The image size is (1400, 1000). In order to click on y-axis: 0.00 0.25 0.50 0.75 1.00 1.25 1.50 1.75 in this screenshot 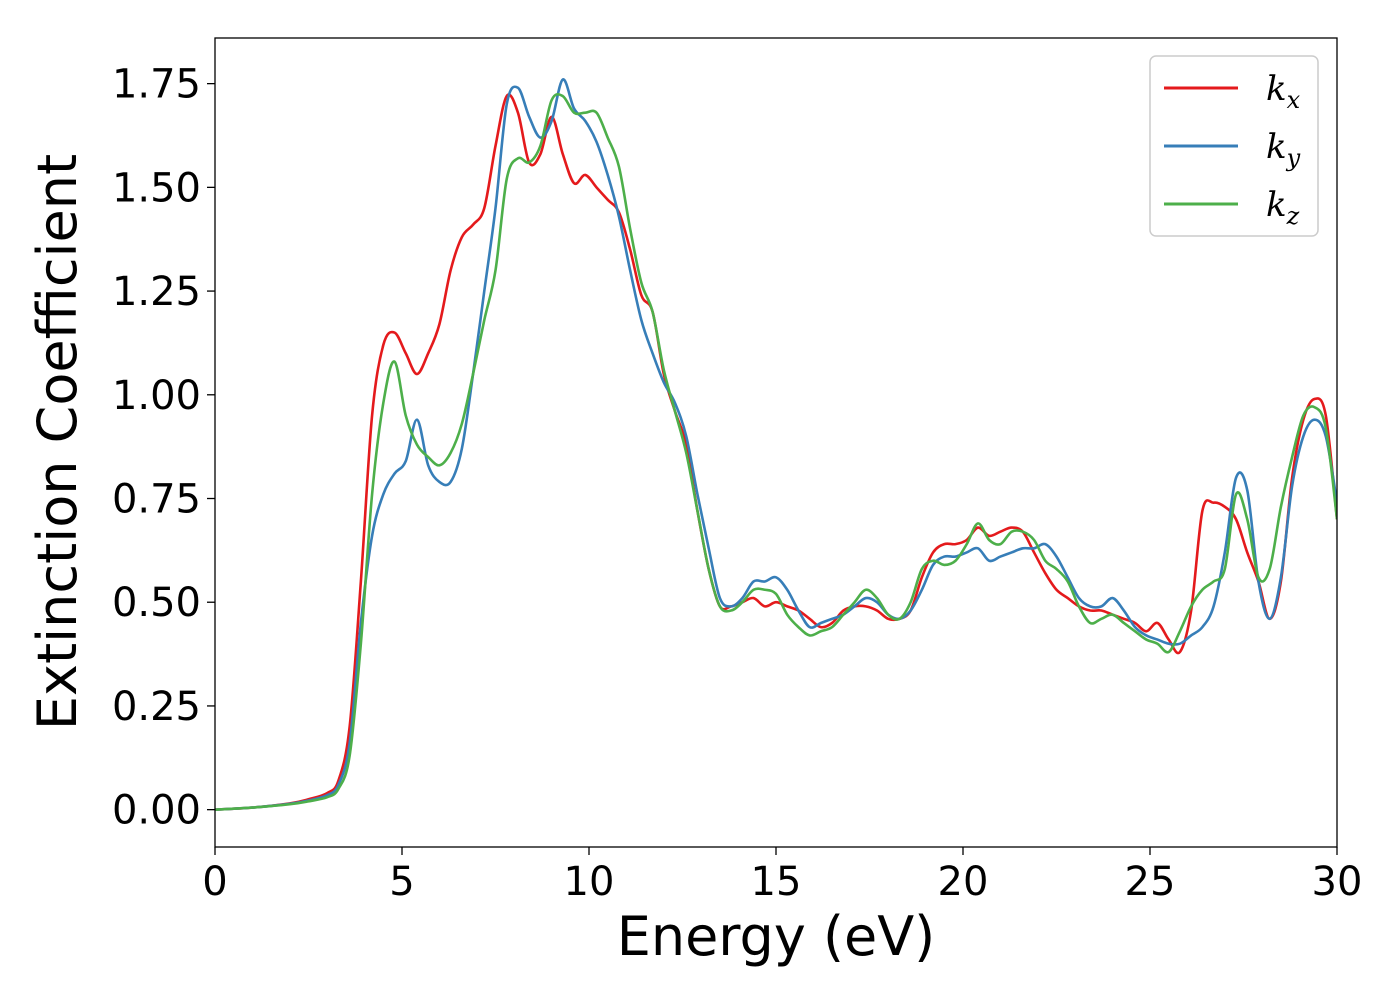, I will do `click(163, 448)`.